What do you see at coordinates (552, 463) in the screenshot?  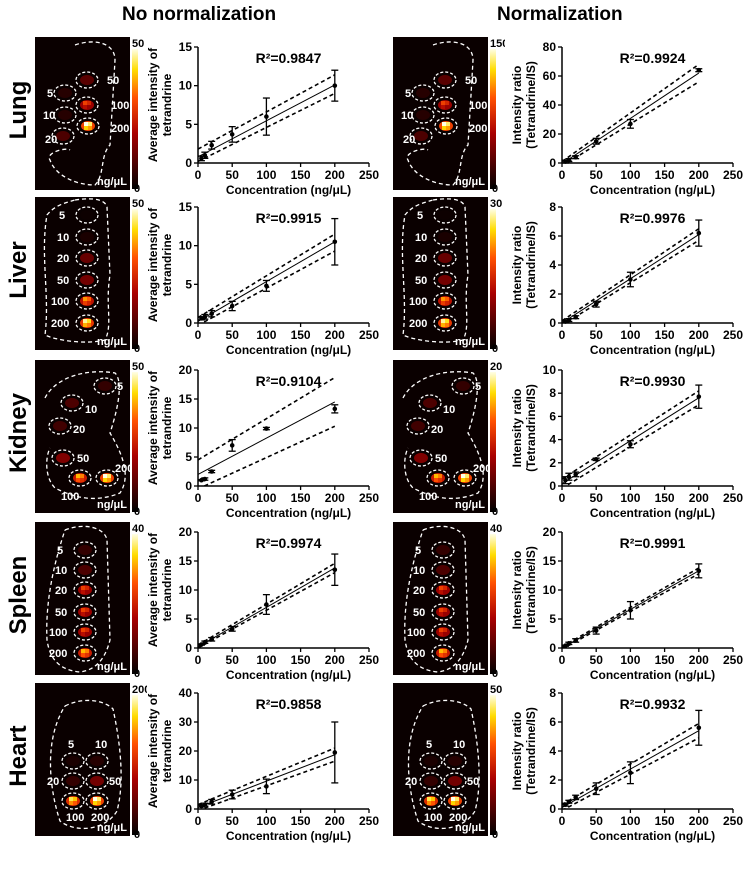 I see `y-tick-label: 2` at bounding box center [552, 463].